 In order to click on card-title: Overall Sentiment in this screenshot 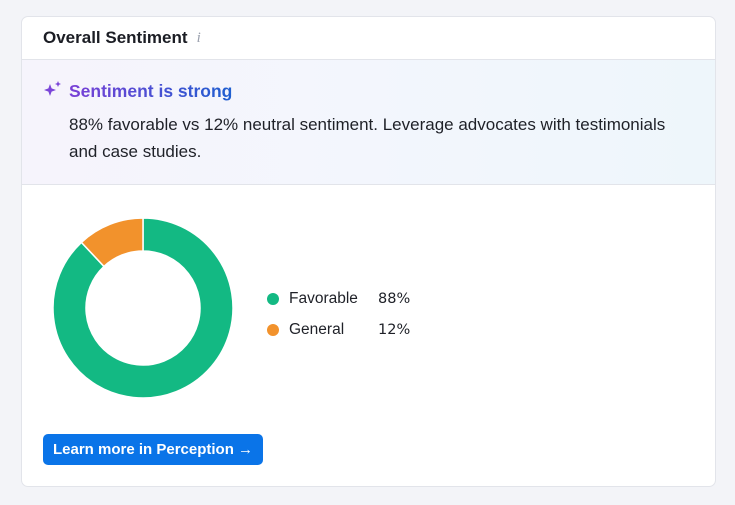, I will do `click(115, 37)`.